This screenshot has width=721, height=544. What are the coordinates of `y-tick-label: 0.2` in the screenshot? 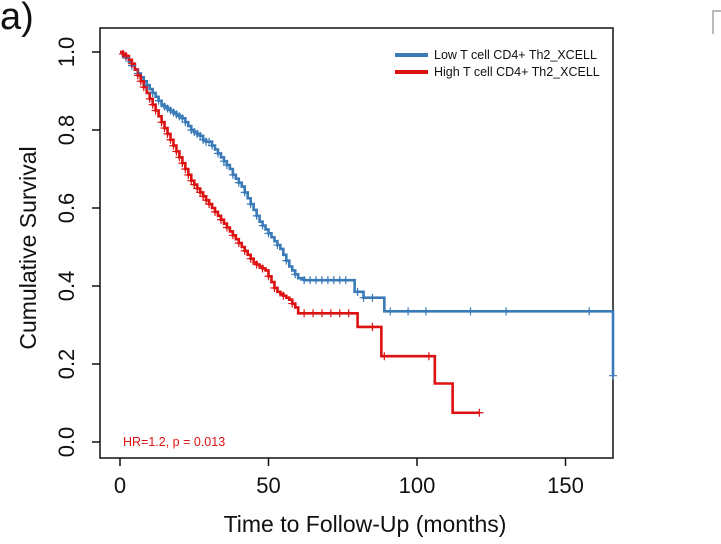 It's located at (66, 364).